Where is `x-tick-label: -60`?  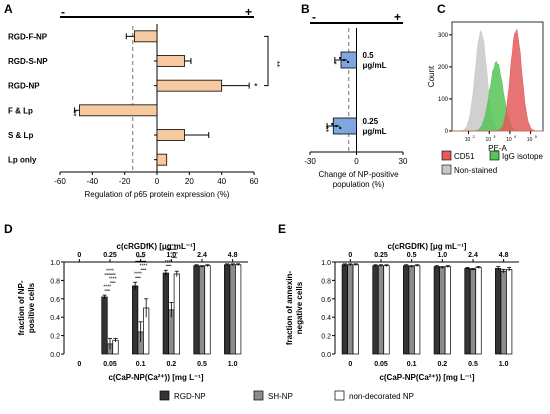
x-tick-label: -60 is located at coordinates (60, 181).